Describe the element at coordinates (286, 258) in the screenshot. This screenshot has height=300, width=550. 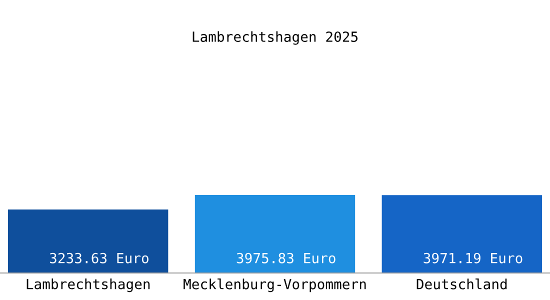
I see `data-label: 3975.83 Euro` at that location.